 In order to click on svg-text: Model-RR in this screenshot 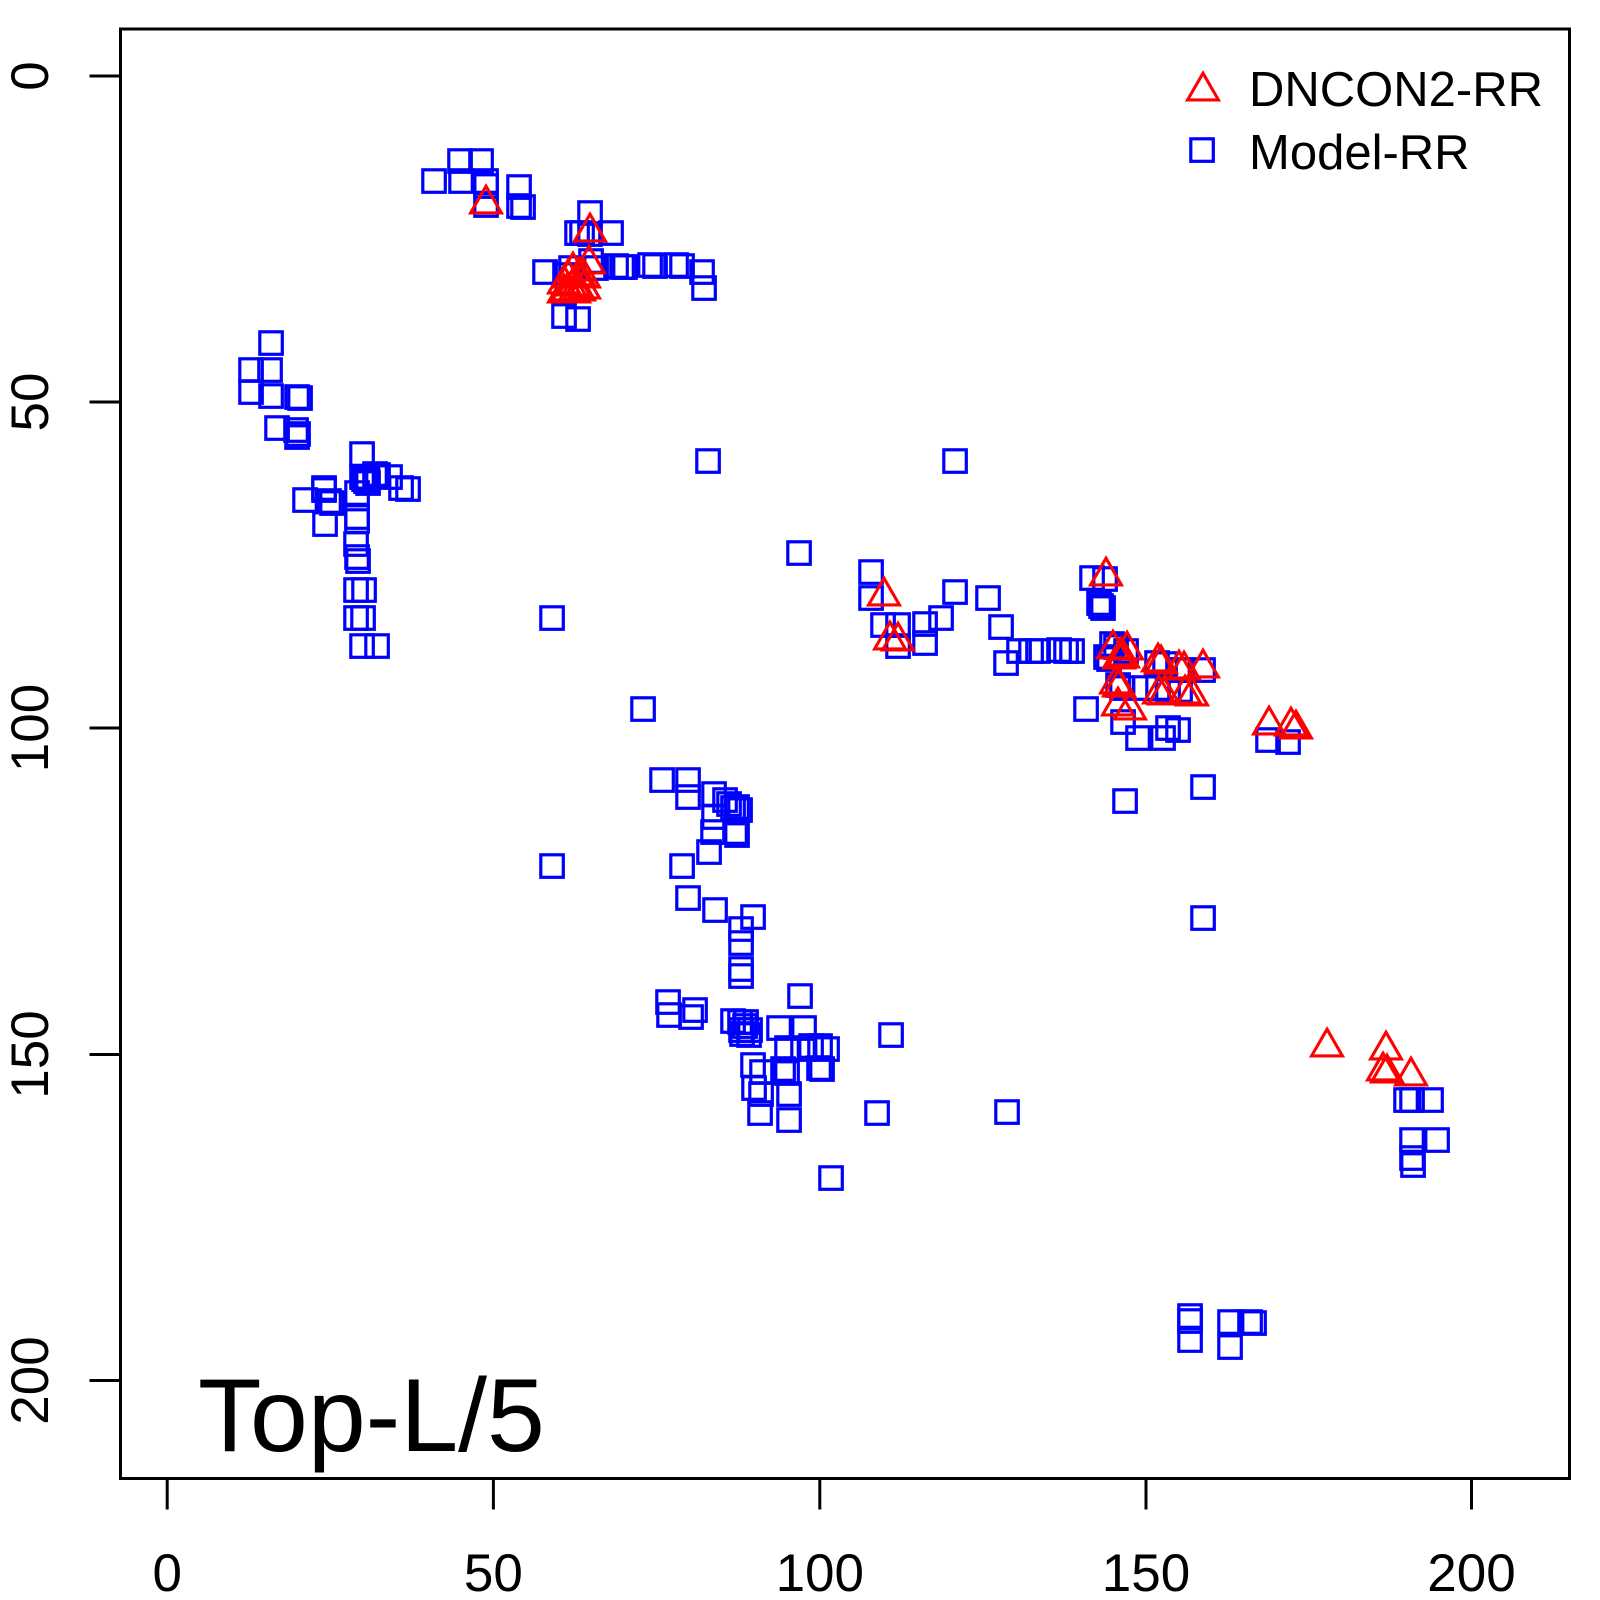, I will do `click(1359, 153)`.